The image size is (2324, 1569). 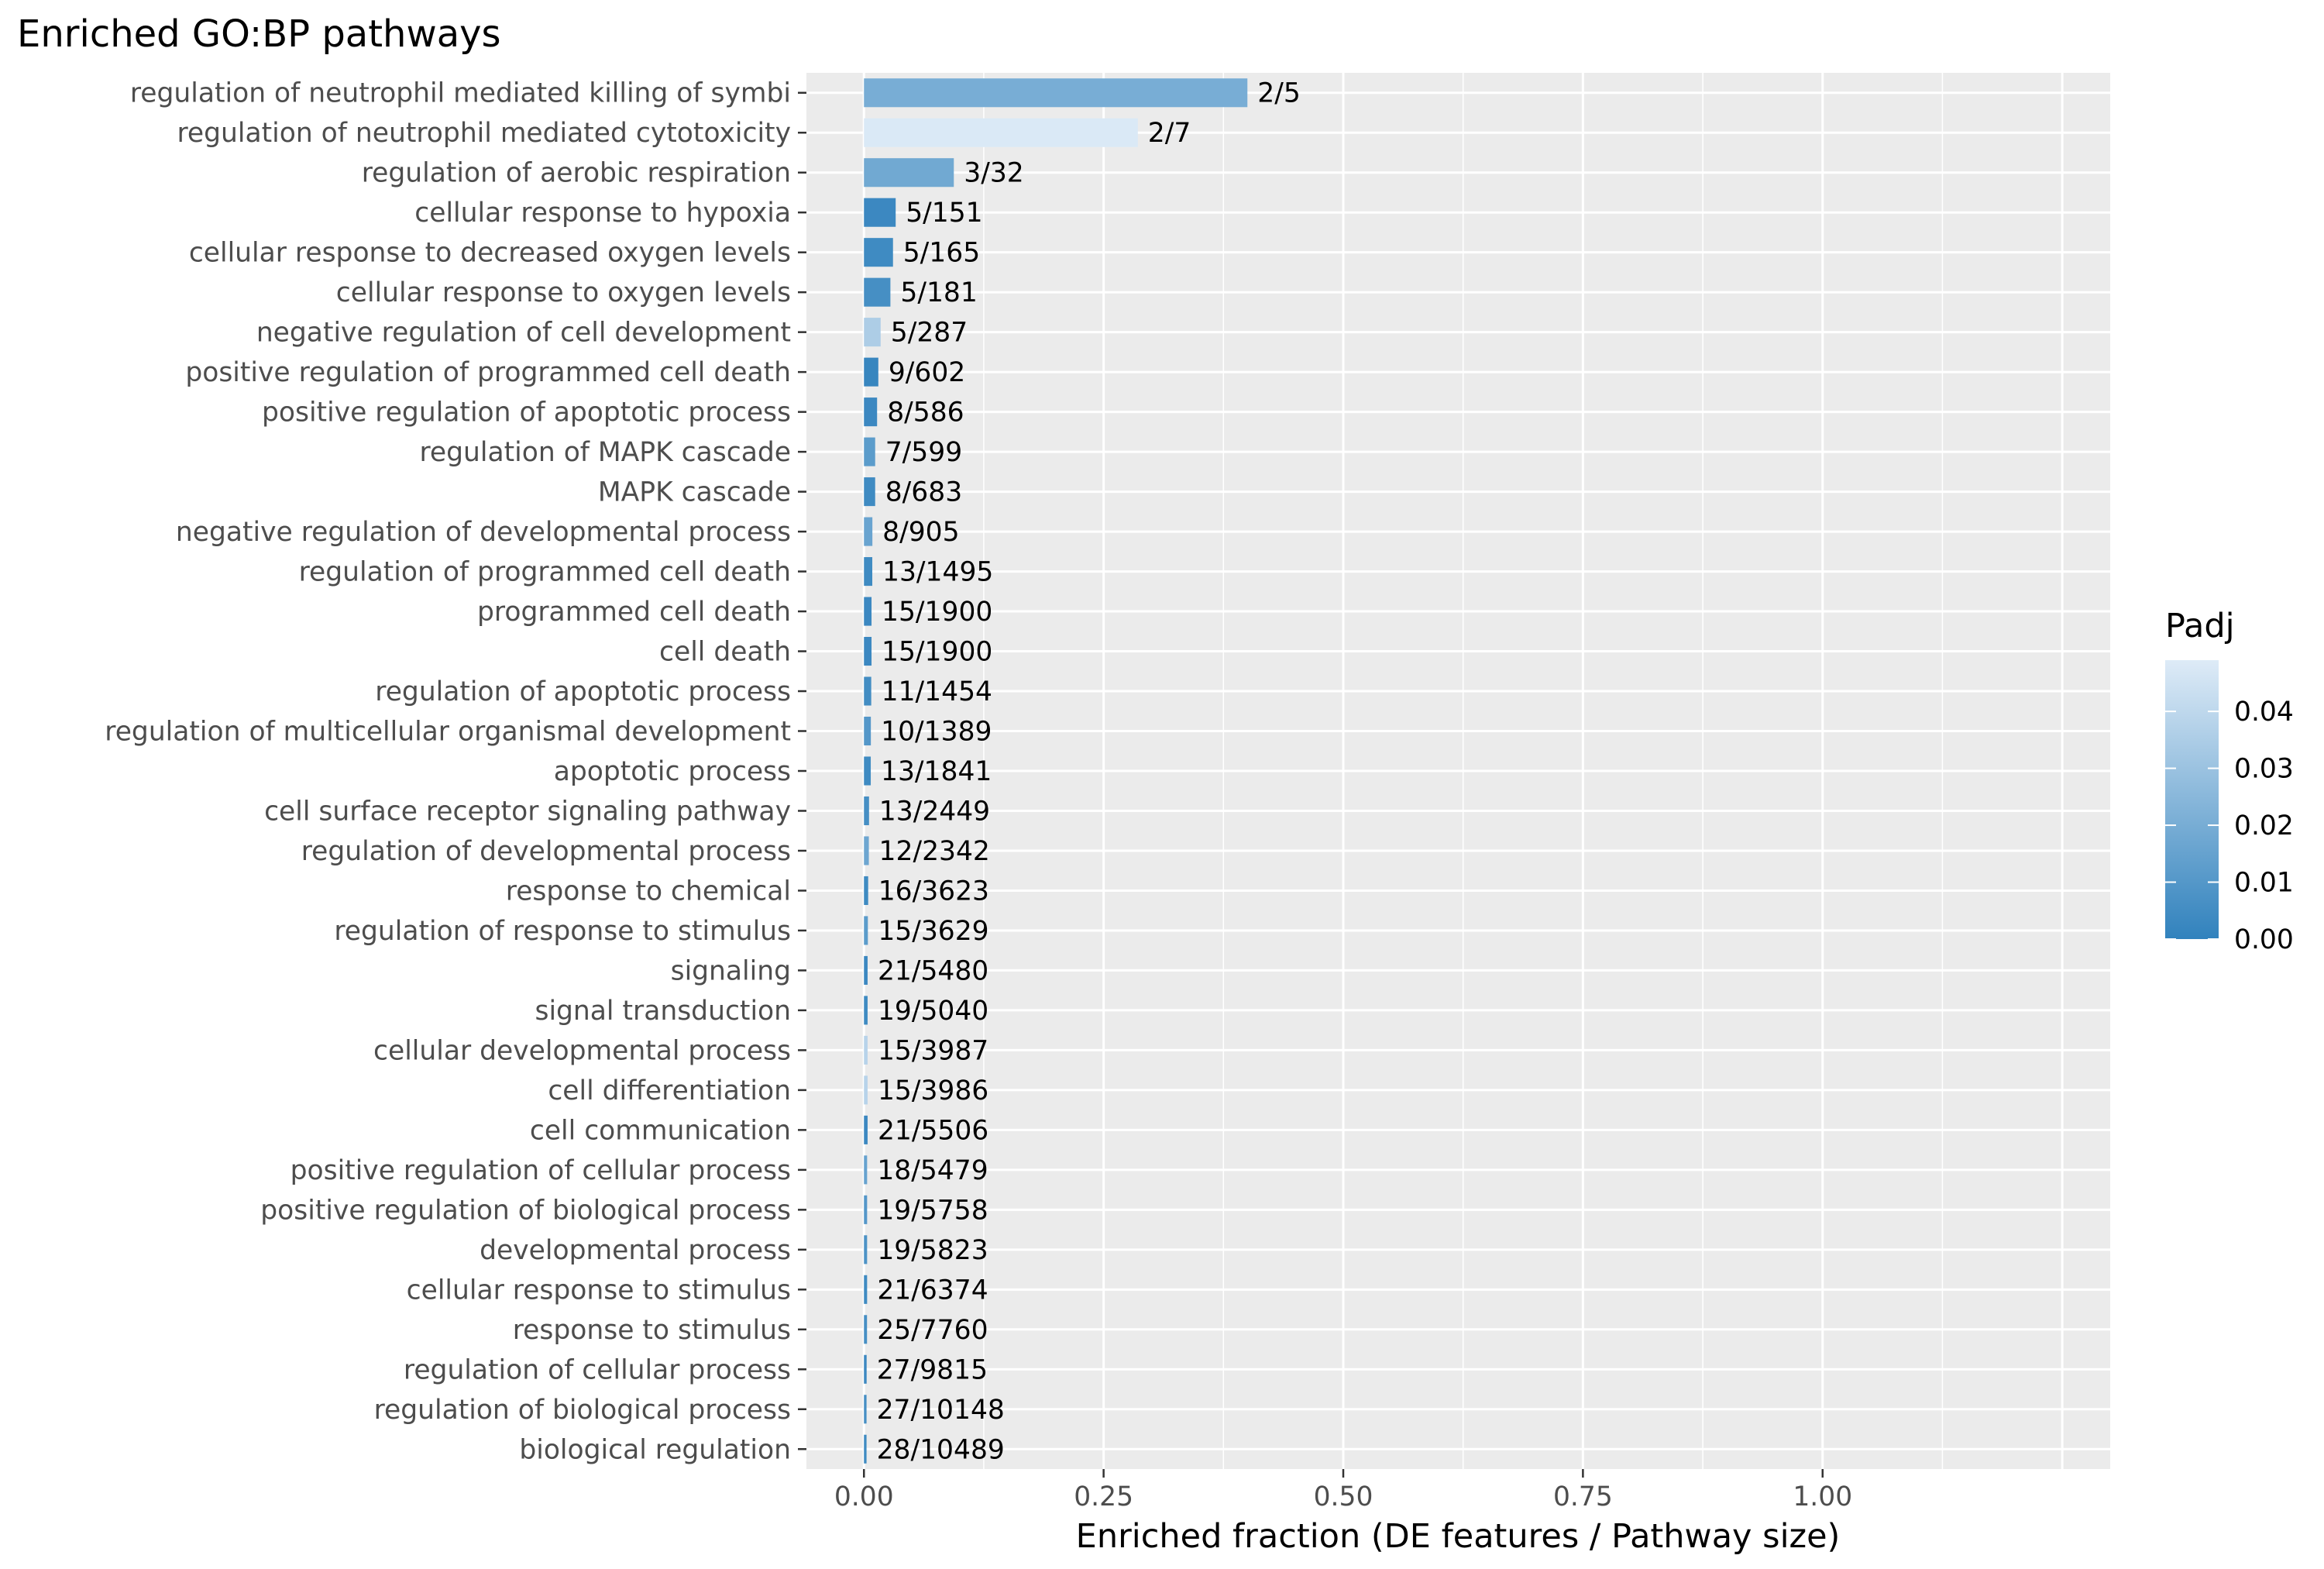 What do you see at coordinates (934, 812) in the screenshot?
I see `data-label: 13/2449` at bounding box center [934, 812].